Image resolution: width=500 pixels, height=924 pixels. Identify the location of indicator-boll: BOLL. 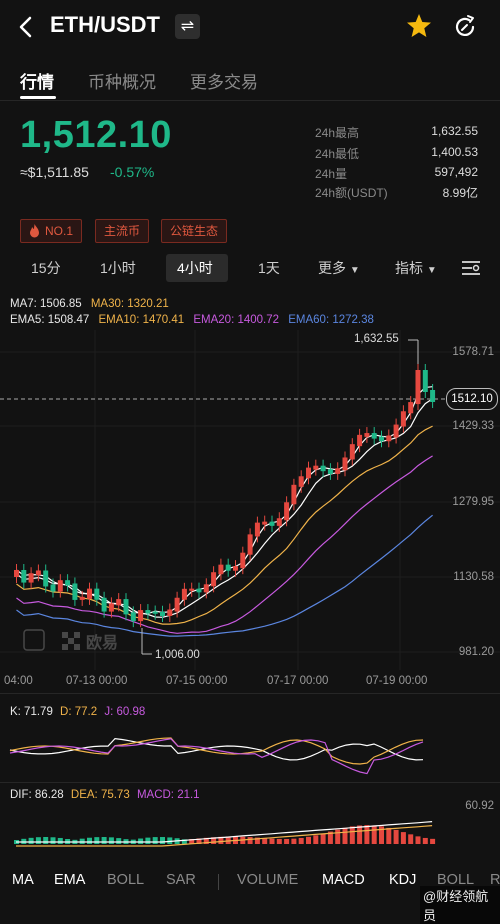
(126, 880).